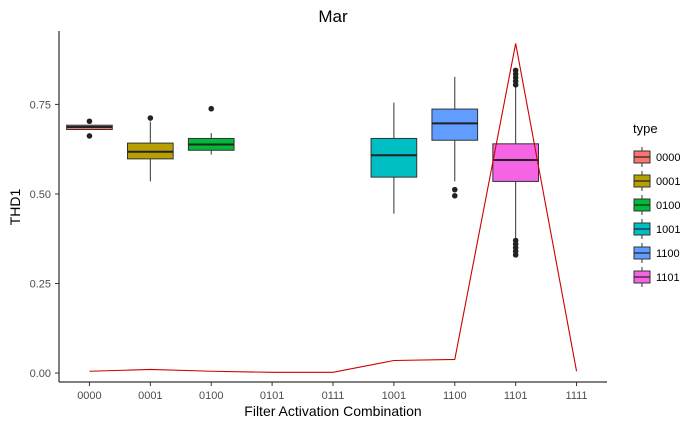 Image resolution: width=700 pixels, height=424 pixels. What do you see at coordinates (645, 128) in the screenshot?
I see `legend-title: type` at bounding box center [645, 128].